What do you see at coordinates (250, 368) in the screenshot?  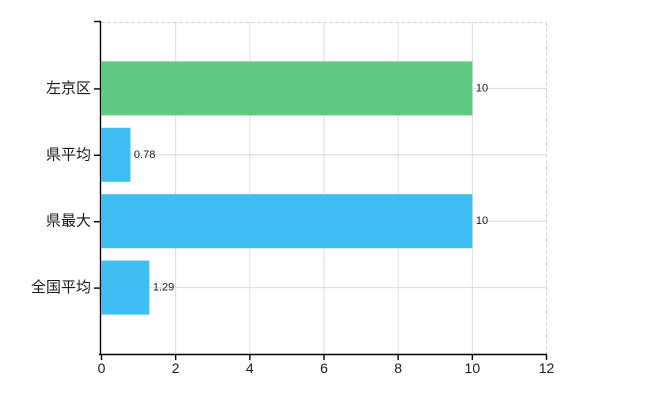 I see `x-tick-label: 4` at bounding box center [250, 368].